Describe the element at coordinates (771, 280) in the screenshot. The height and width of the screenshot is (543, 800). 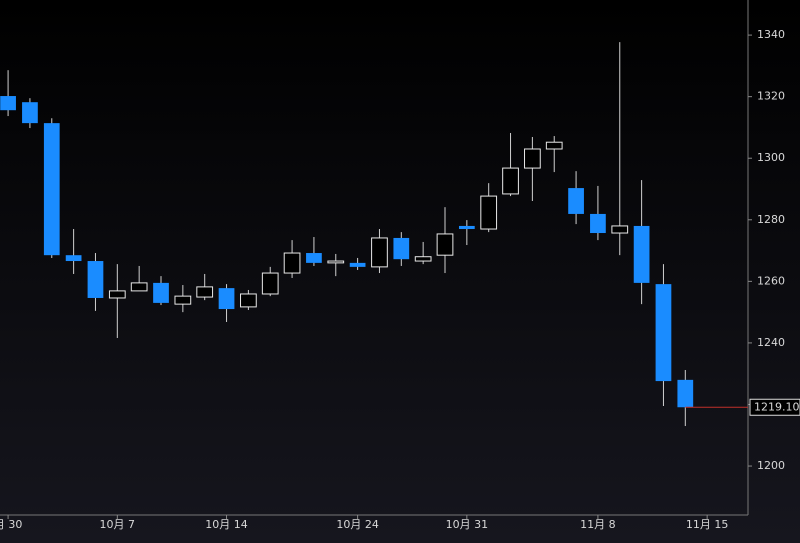
I see `y-tick-label: 1260` at that location.